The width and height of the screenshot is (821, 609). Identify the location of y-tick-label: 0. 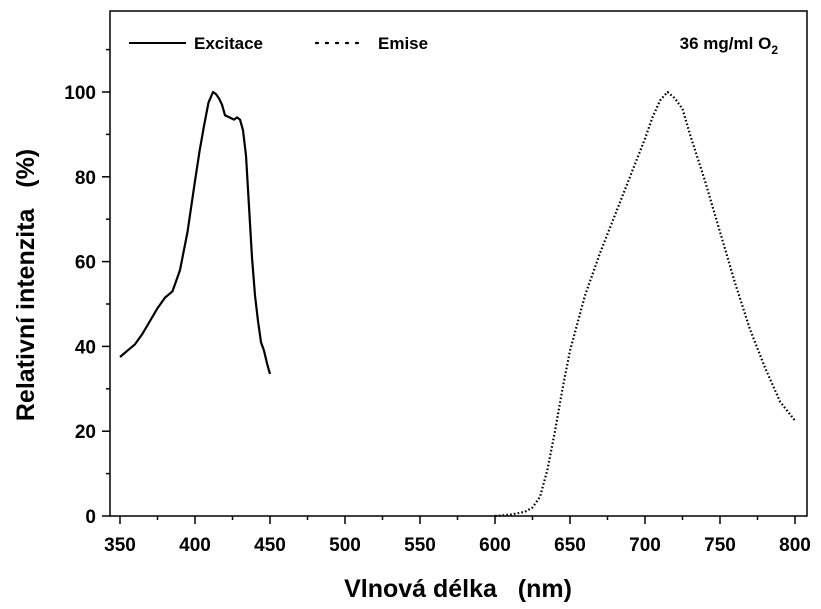
(90, 517).